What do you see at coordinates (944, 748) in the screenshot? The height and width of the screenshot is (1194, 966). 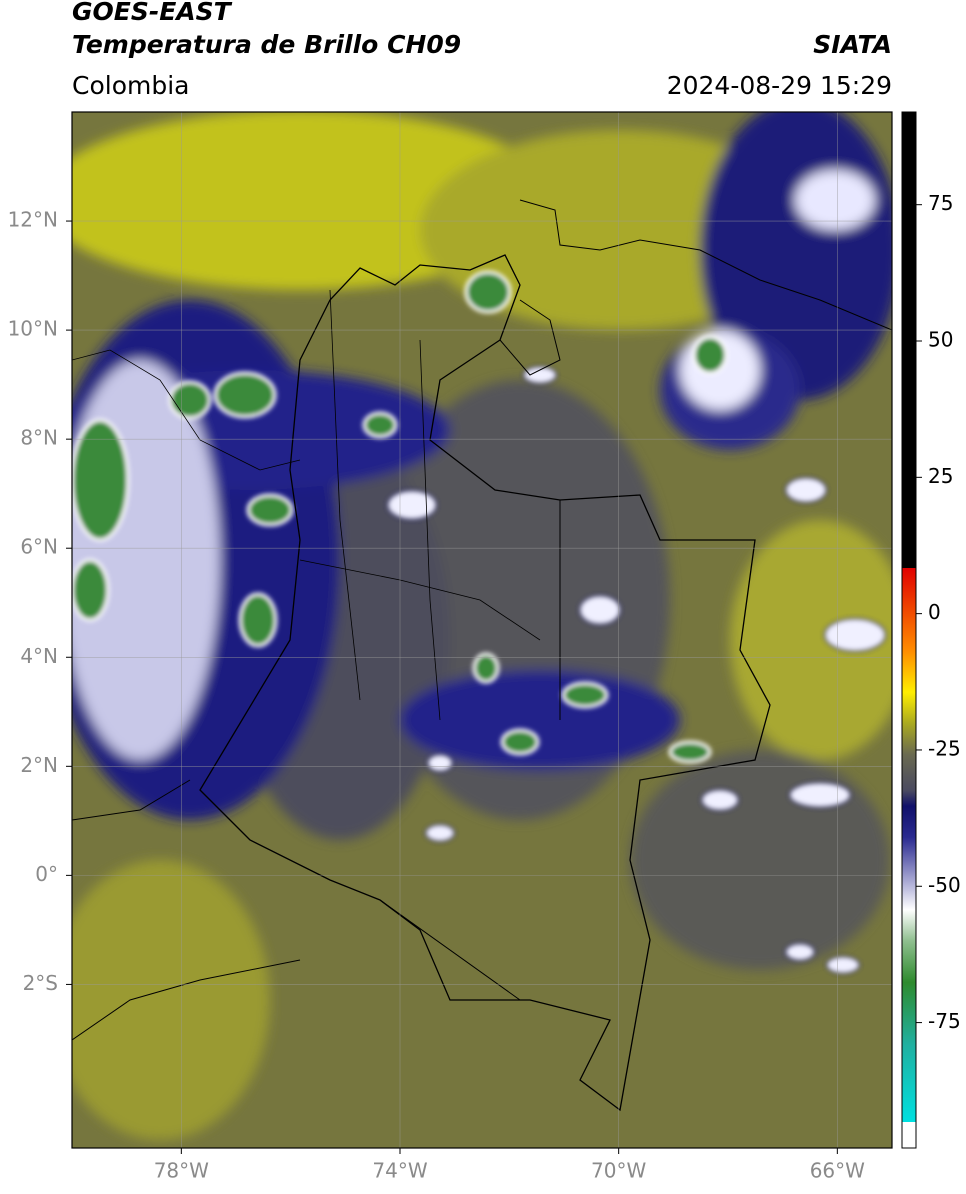 I see `colorbar-tick-label: -25` at bounding box center [944, 748].